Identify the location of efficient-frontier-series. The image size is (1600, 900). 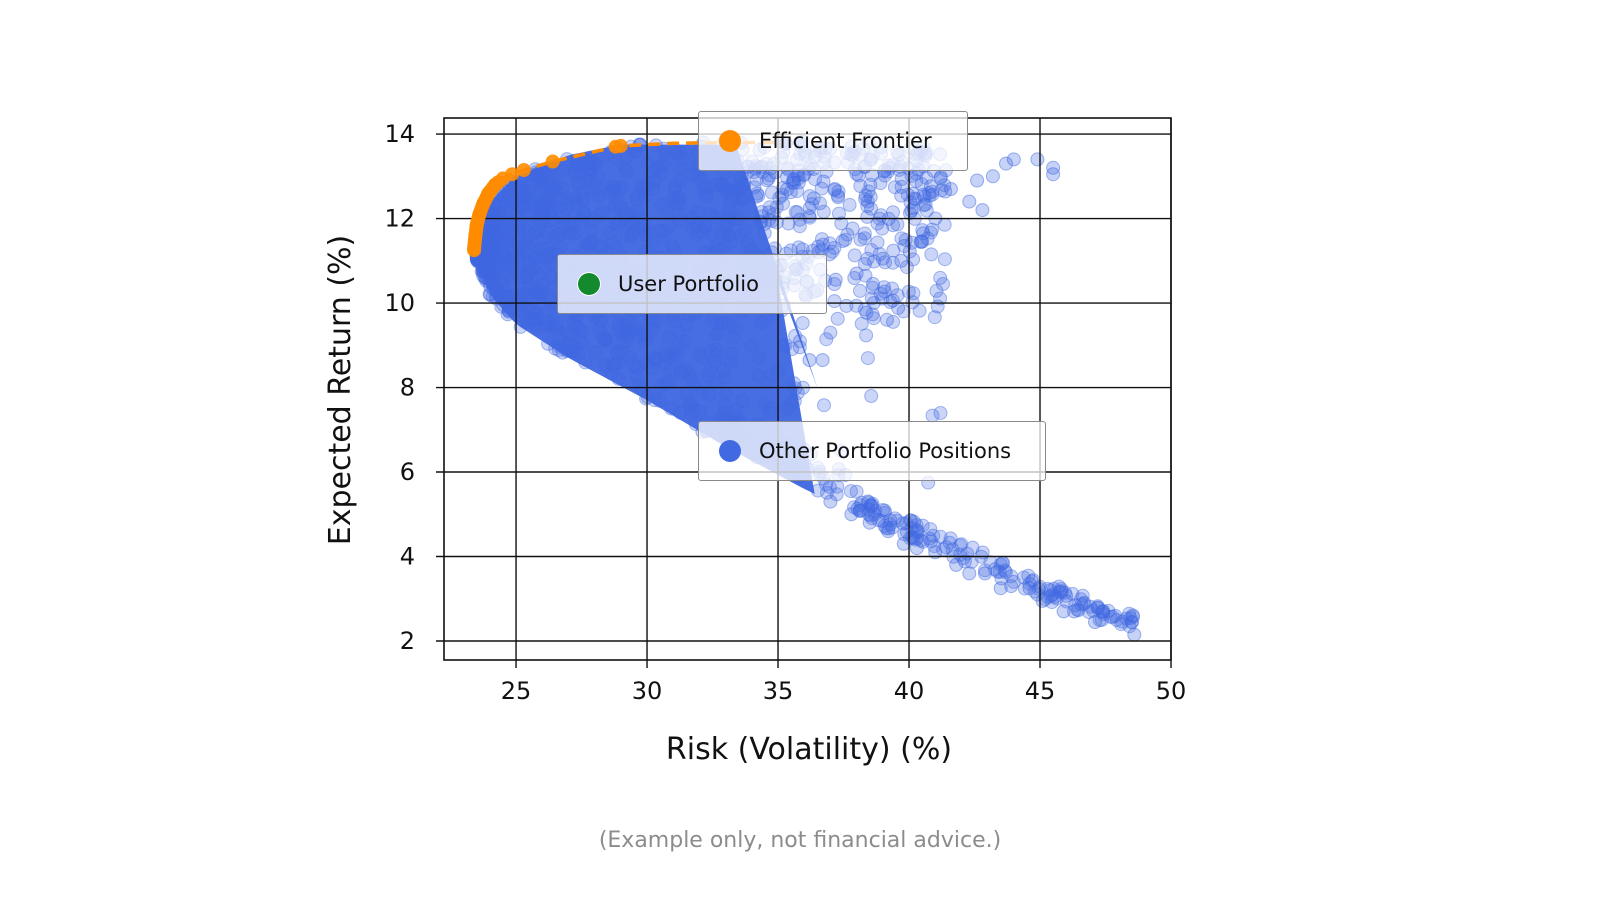
(622, 198).